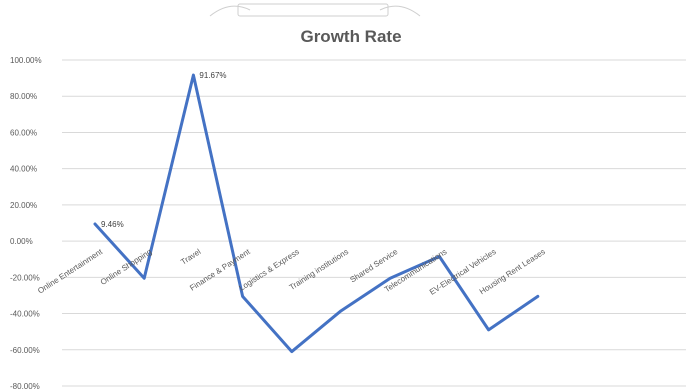 The height and width of the screenshot is (392, 694). What do you see at coordinates (112, 224) in the screenshot?
I see `data-label: 9.46%` at bounding box center [112, 224].